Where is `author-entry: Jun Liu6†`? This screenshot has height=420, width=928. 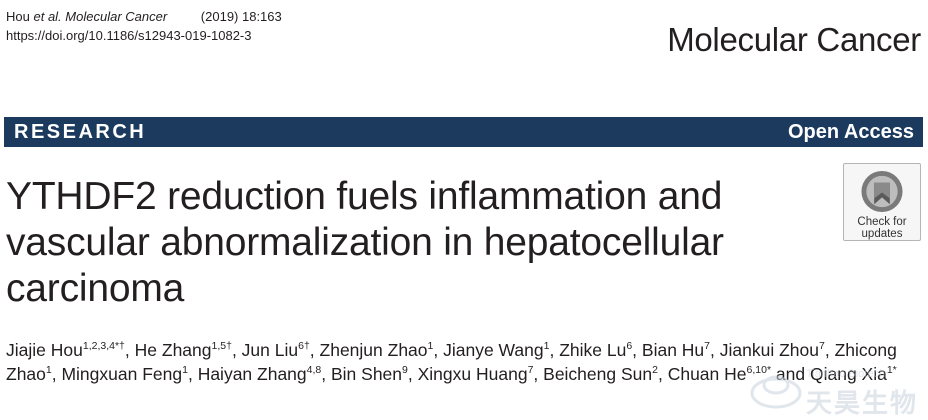 author-entry: Jun Liu6† is located at coordinates (276, 350).